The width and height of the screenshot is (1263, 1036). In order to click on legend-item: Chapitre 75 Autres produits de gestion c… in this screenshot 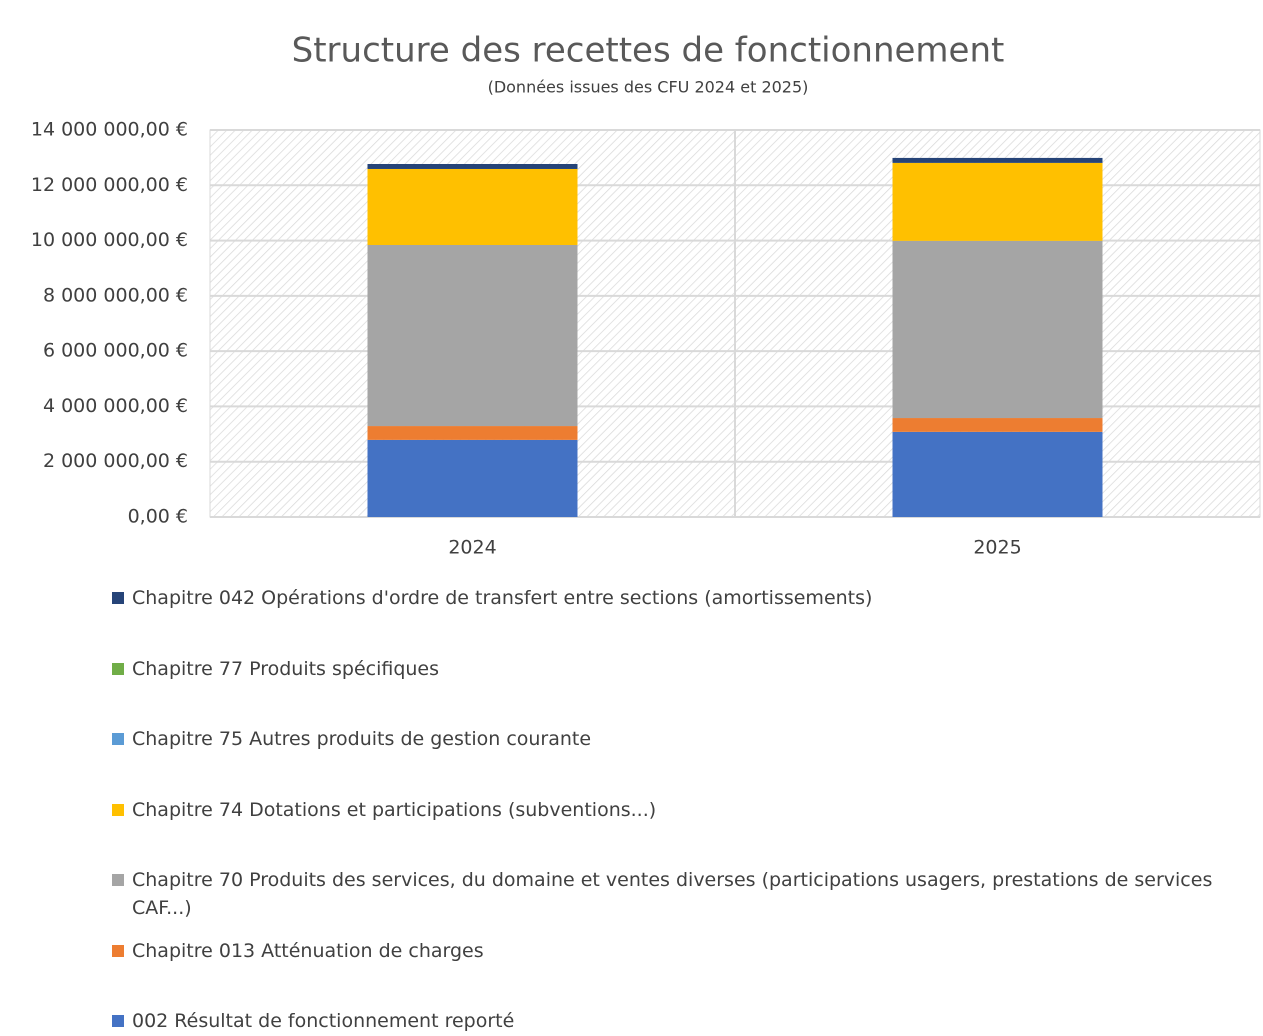, I will do `click(672, 739)`.